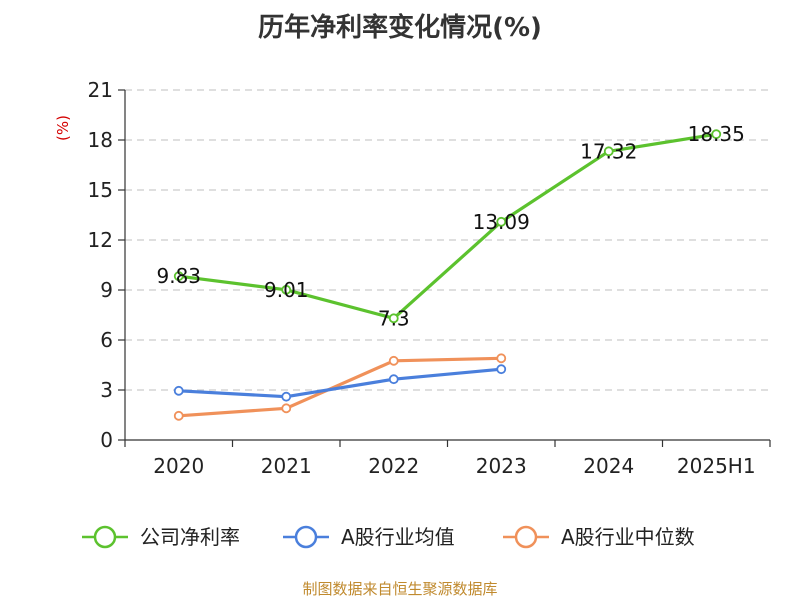 Image resolution: width=800 pixels, height=600 pixels. I want to click on x-tick-label: 2025H1, so click(716, 466).